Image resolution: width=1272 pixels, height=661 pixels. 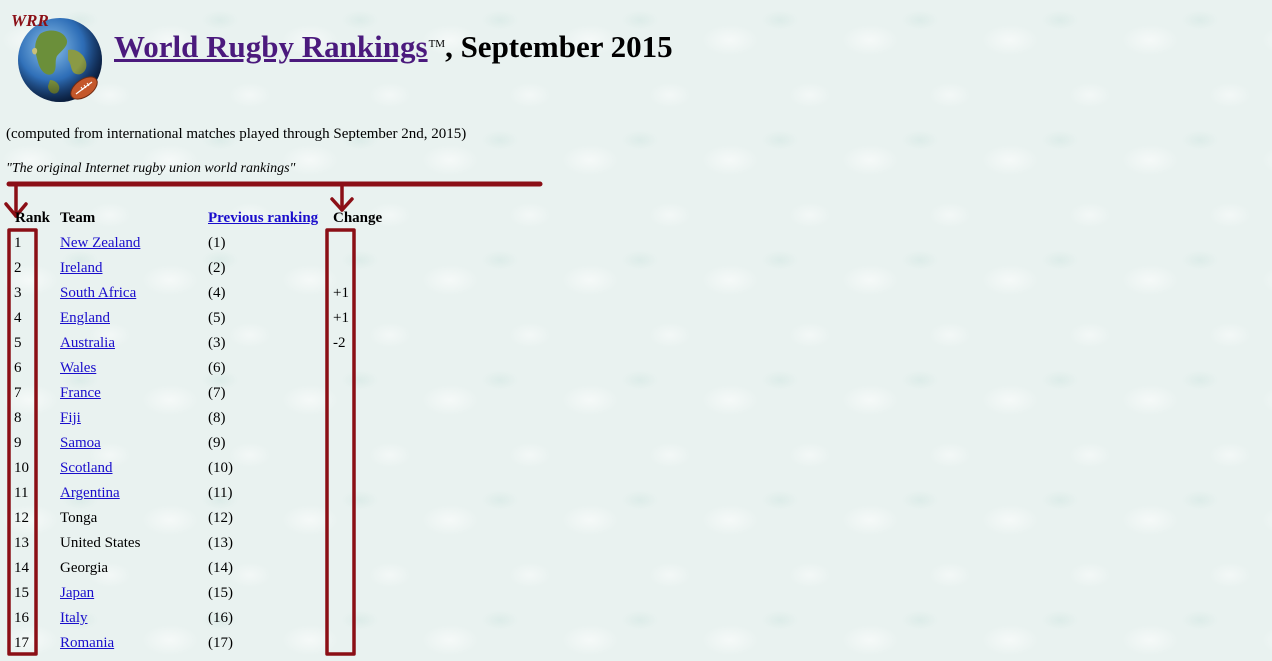 I want to click on rank-cell: 1, so click(x=18, y=243).